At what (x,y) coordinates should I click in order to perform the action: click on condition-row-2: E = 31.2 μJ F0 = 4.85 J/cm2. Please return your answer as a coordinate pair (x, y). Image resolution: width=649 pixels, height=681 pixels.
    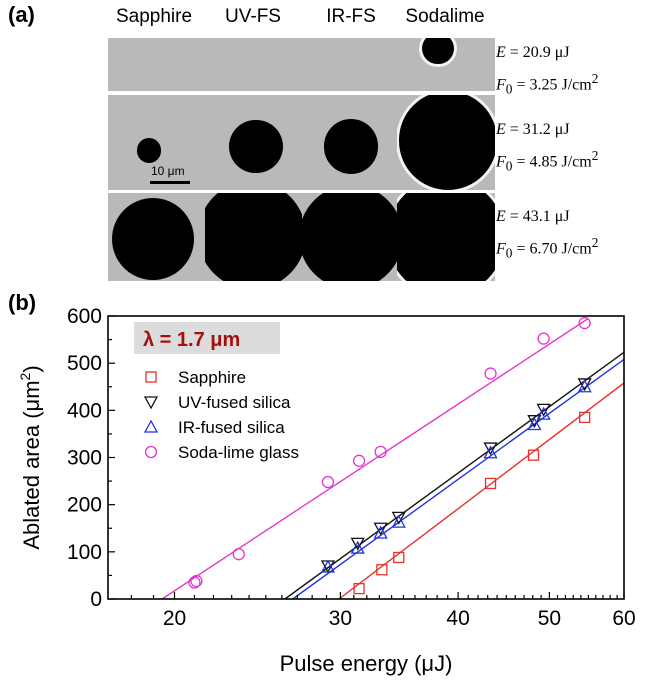
    Looking at the image, I should click on (547, 148).